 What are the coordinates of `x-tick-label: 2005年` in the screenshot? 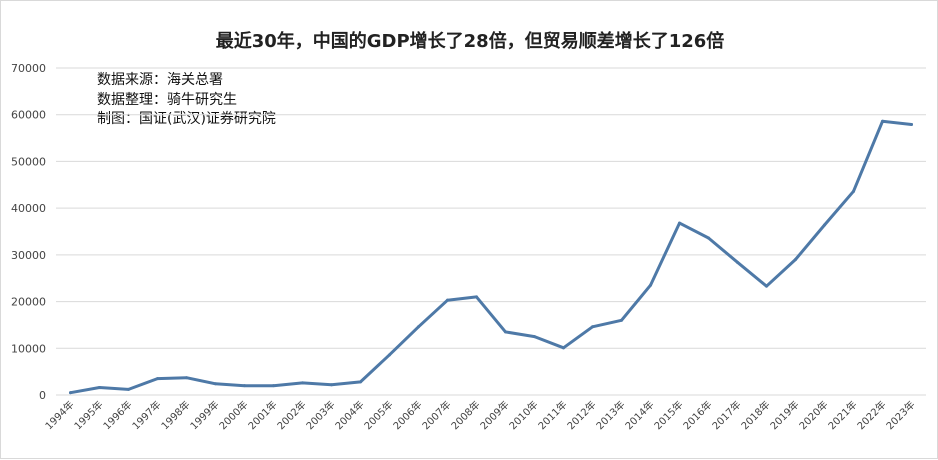 It's located at (378, 415).